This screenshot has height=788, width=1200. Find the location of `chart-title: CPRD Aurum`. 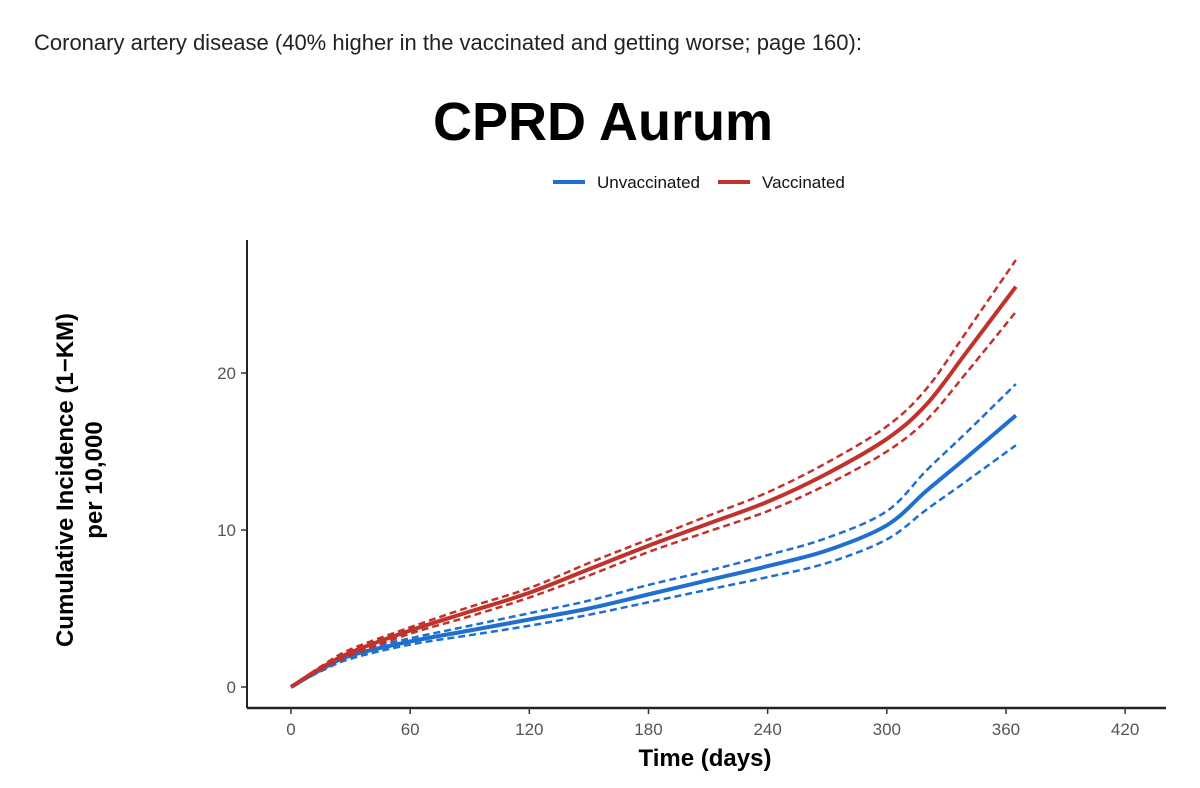

chart-title: CPRD Aurum is located at coordinates (603, 122).